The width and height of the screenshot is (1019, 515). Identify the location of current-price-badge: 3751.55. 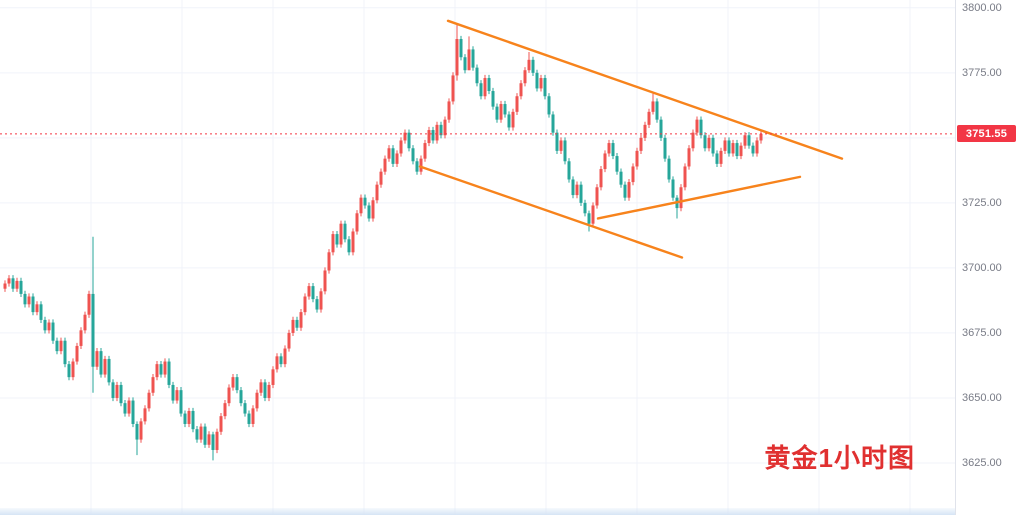
(986, 134).